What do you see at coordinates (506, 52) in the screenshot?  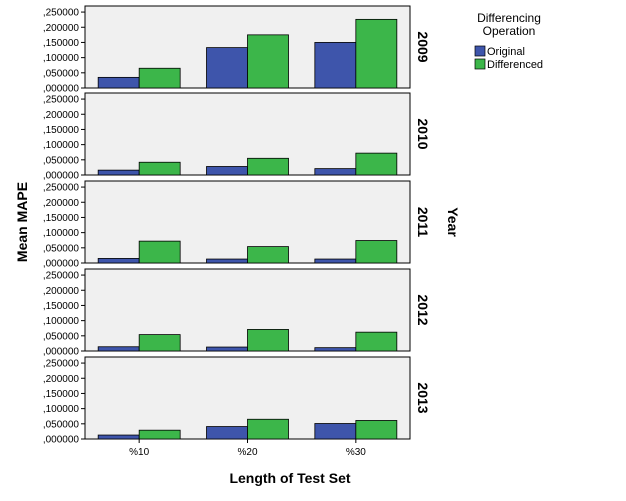 I see `legend-label-original: Original` at bounding box center [506, 52].